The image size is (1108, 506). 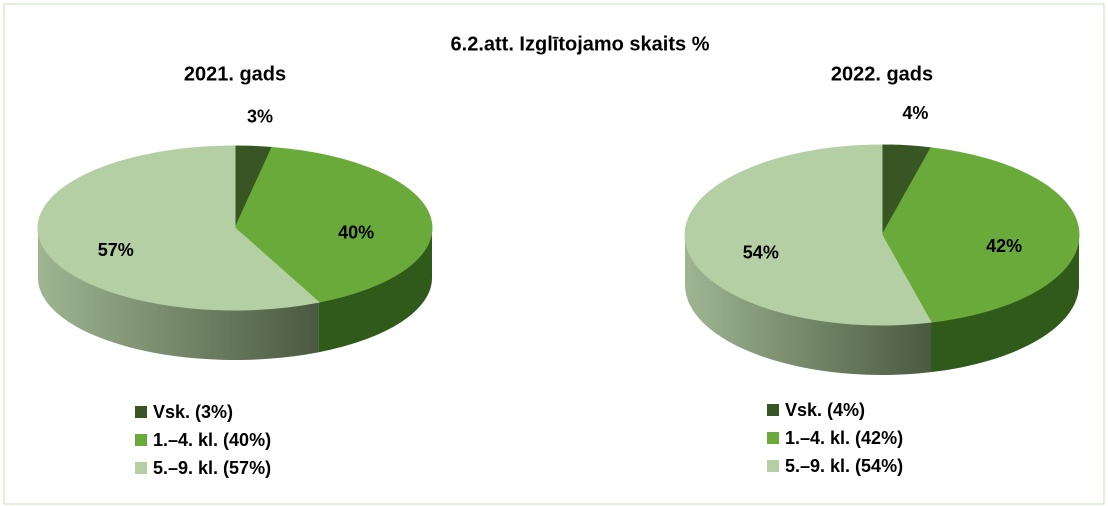 What do you see at coordinates (212, 468) in the screenshot?
I see `legend-label: 5.–9. kl. (57%)` at bounding box center [212, 468].